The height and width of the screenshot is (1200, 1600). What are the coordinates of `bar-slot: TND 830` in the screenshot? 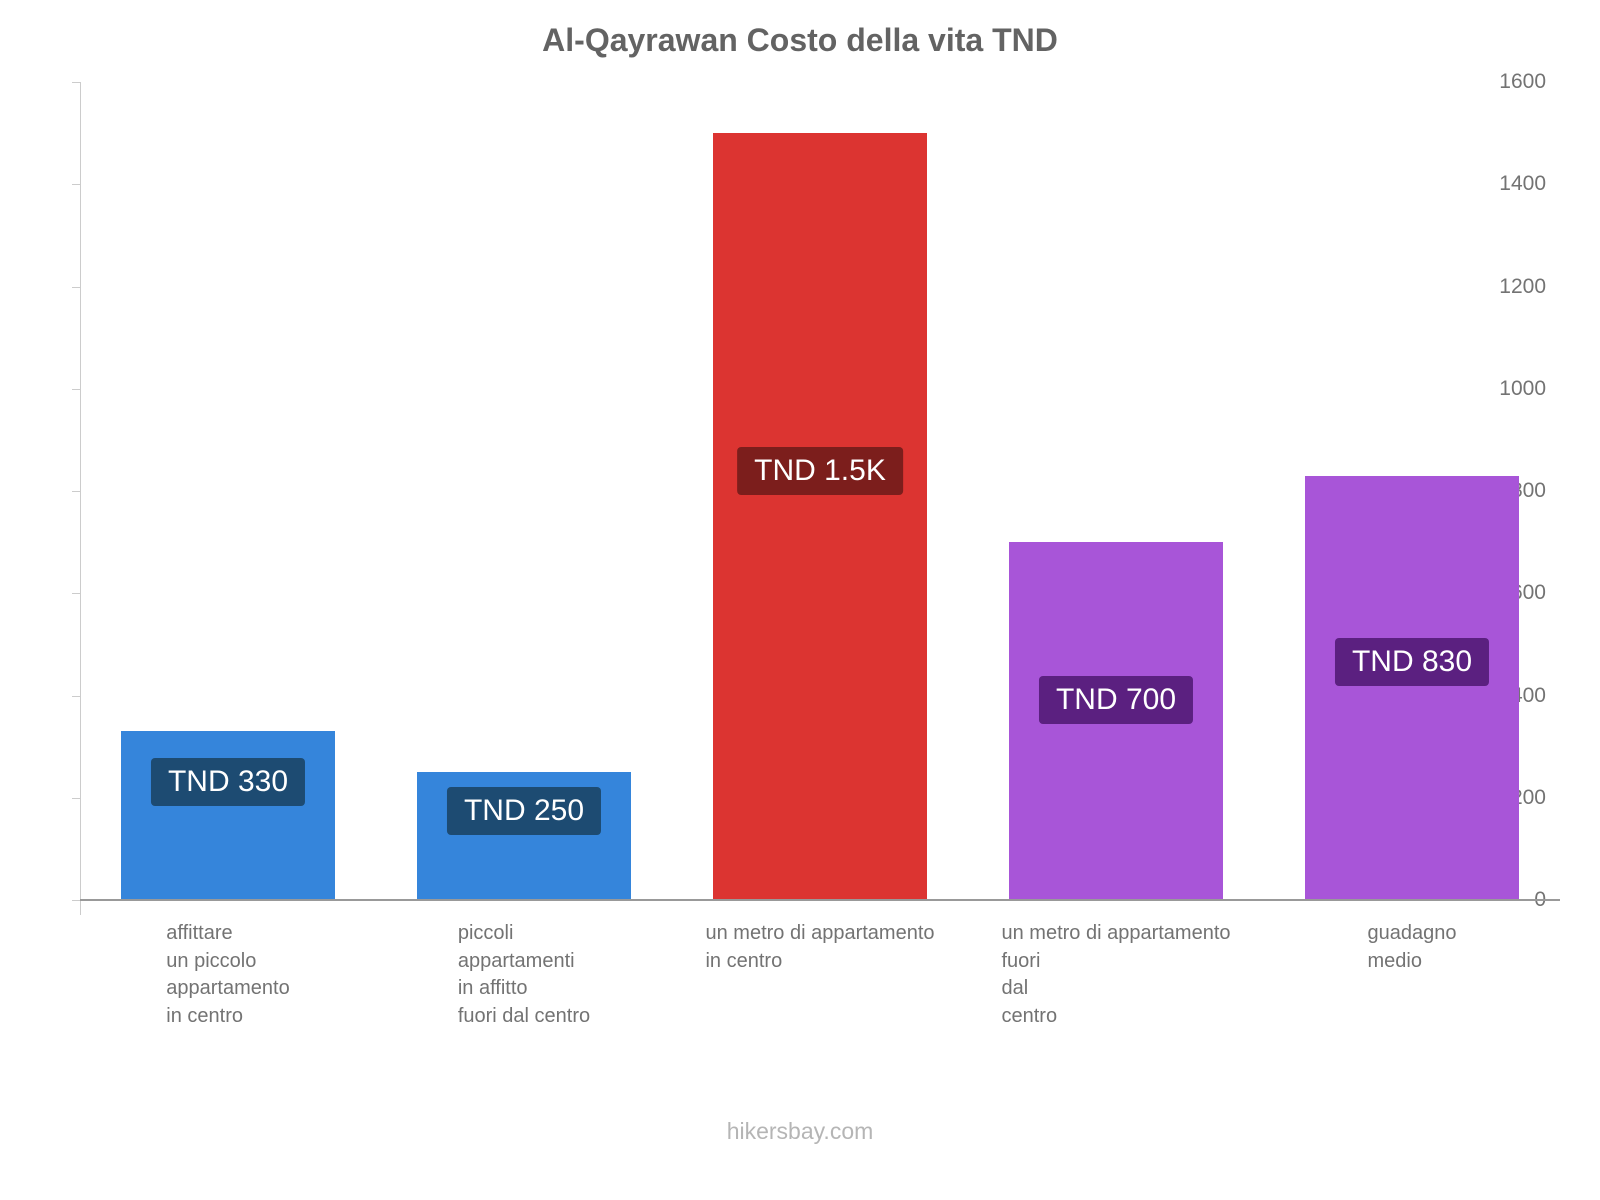 It's located at (1412, 491).